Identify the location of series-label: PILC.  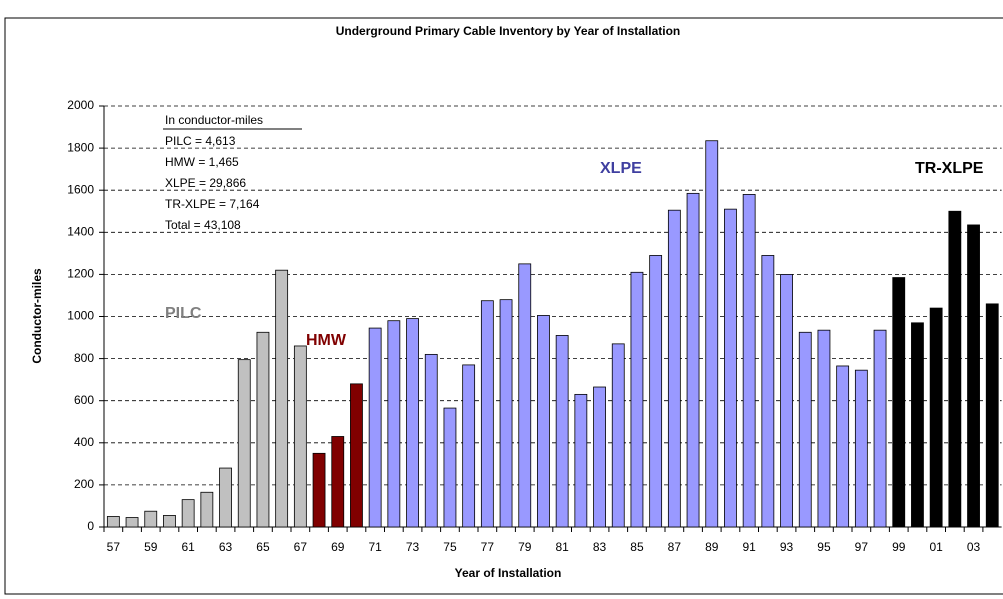
(183, 313).